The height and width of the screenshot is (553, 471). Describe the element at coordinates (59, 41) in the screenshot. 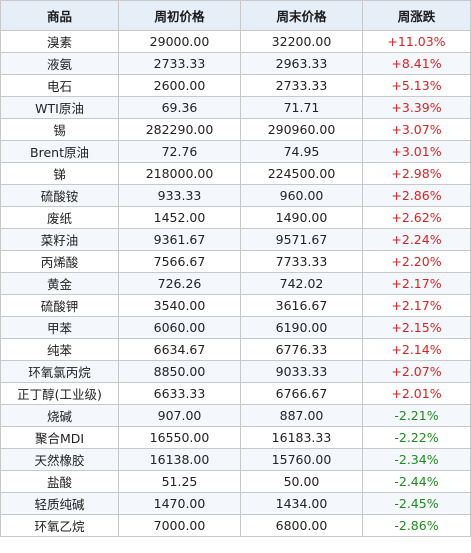

I see `commodity-cell: 溴素` at that location.